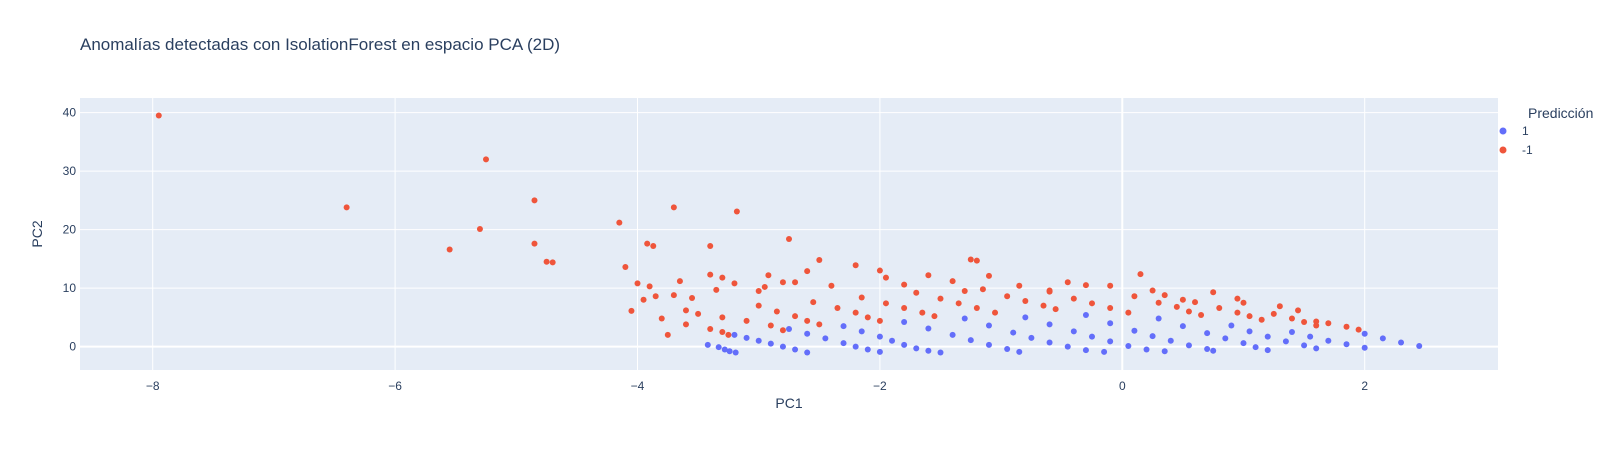 Image resolution: width=1608 pixels, height=450 pixels. I want to click on x-tick-label: −2, so click(880, 386).